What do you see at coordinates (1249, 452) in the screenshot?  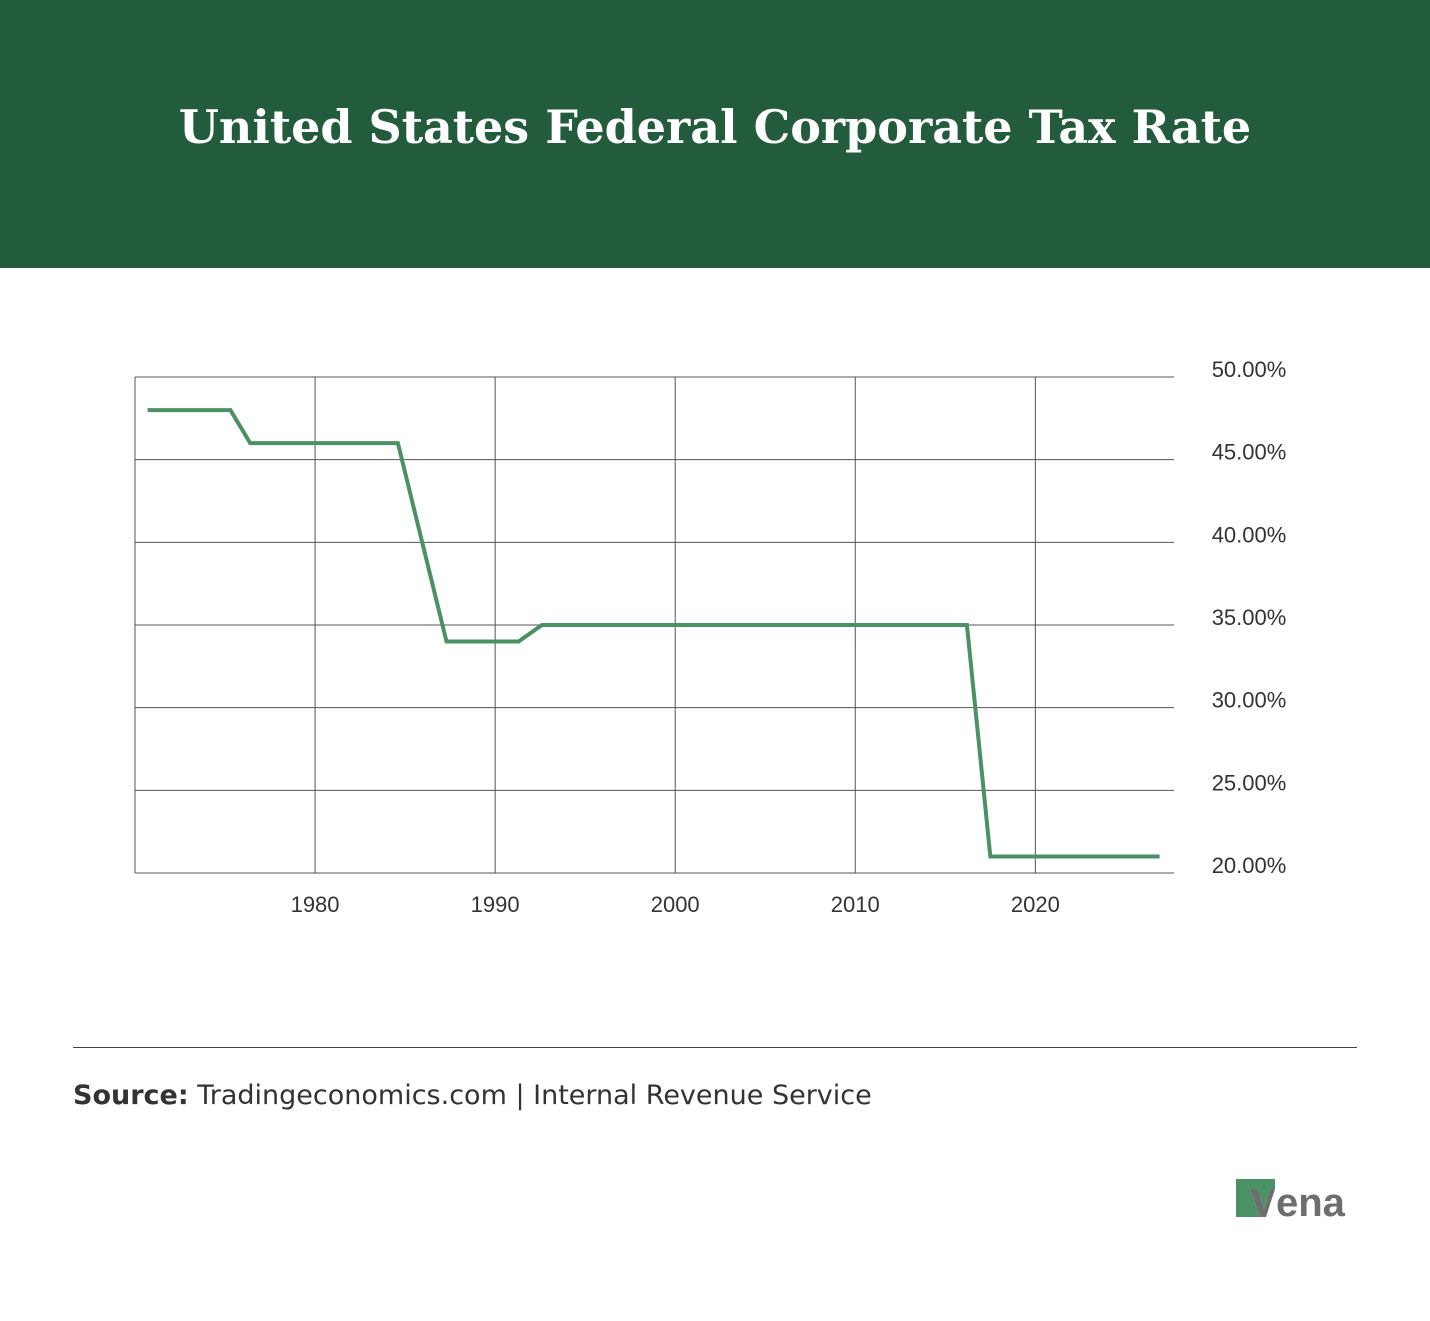 I see `y-tick-label: 45.00%` at bounding box center [1249, 452].